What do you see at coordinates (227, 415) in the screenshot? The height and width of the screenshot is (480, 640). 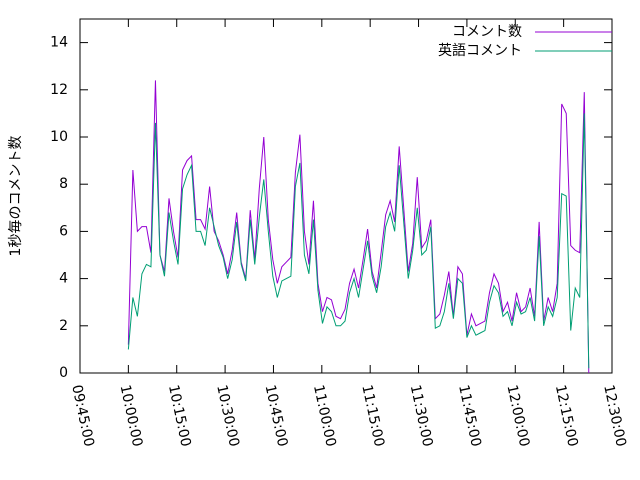 I see `x-tick-label: 10:30:00` at bounding box center [227, 415].